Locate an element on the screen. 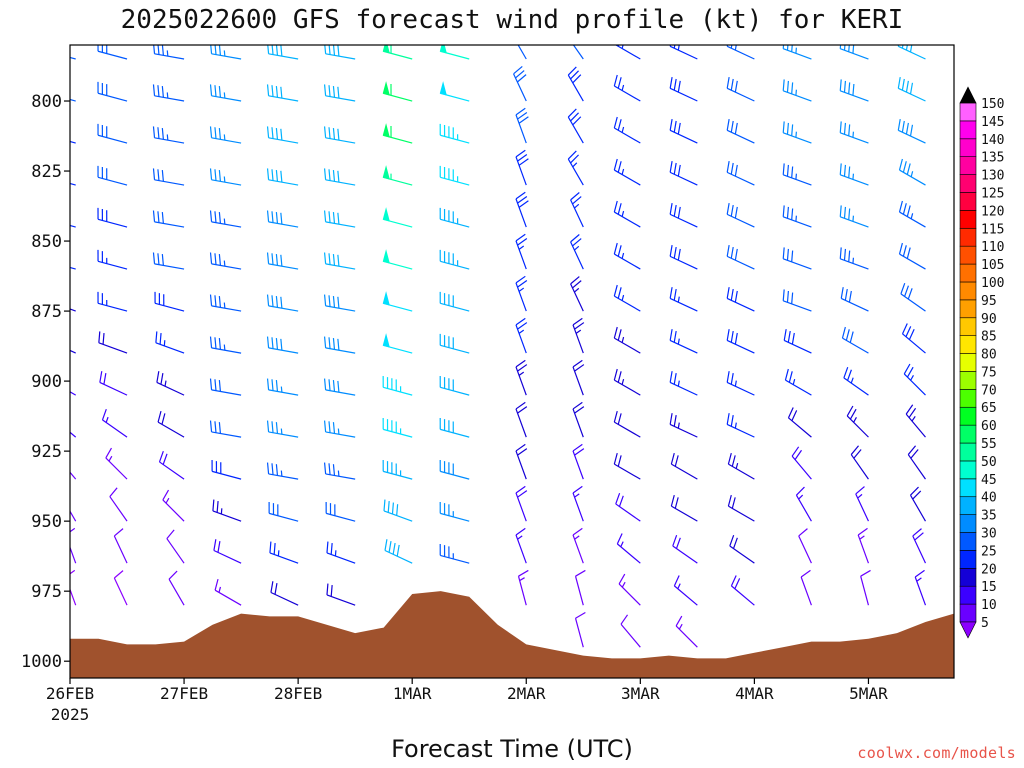 This screenshot has height=768, width=1024. x-axis-tick-label: 27FEB is located at coordinates (184, 693).